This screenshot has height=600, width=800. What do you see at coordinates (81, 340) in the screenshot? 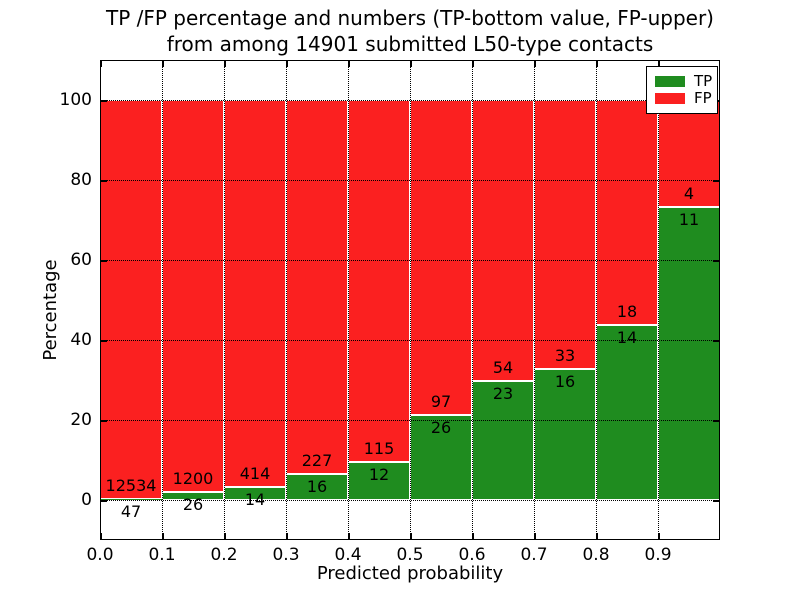
I see `y-tick-label-40: 40` at bounding box center [81, 340].